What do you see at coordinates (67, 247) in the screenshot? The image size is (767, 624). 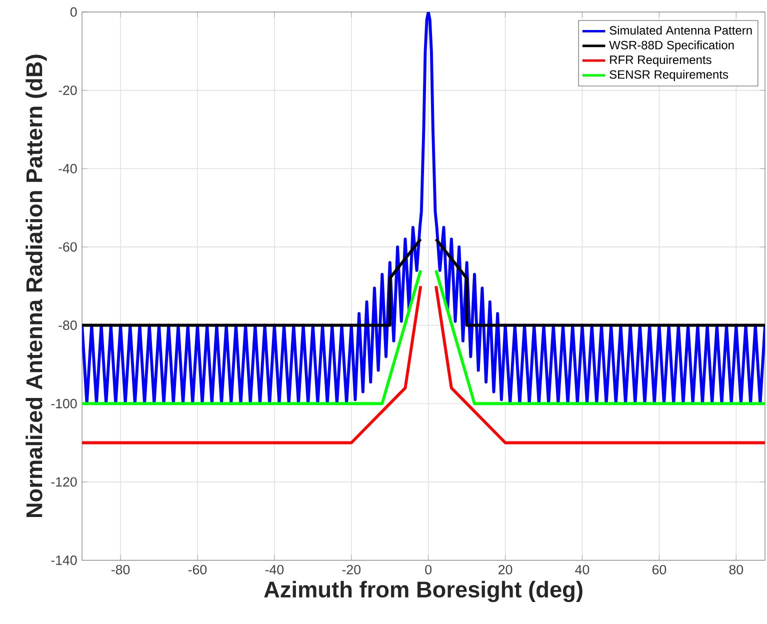 I see `y-tick-label: -60` at bounding box center [67, 247].